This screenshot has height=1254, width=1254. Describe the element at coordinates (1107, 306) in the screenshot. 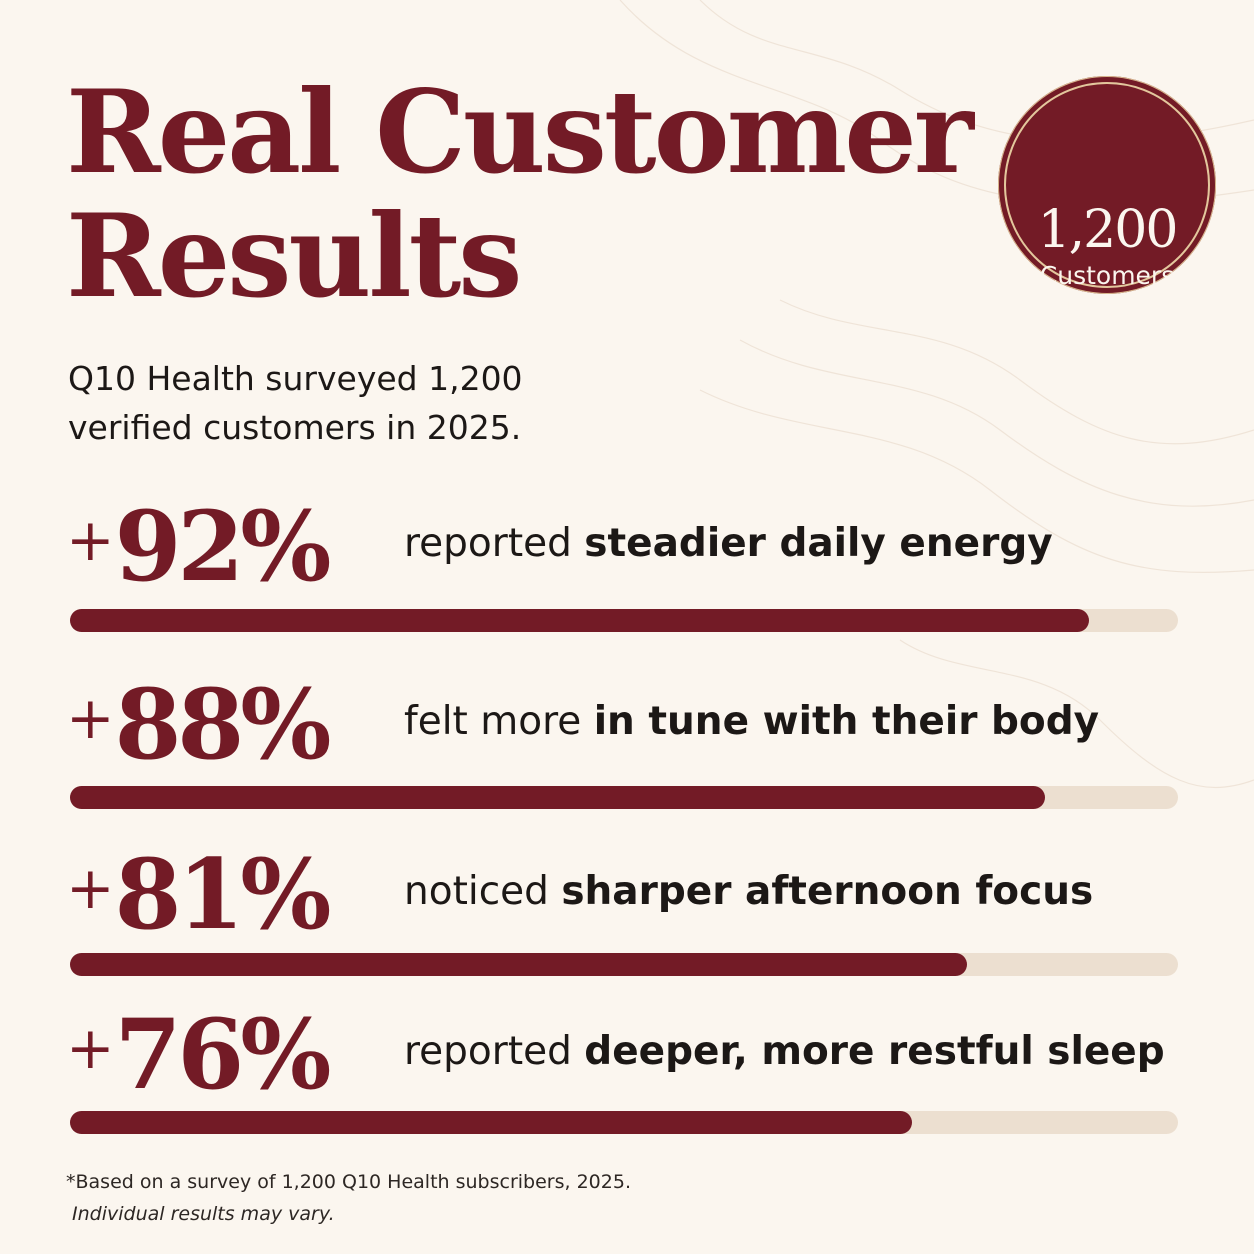

I see `badge-label-line-2: Surveyed` at that location.